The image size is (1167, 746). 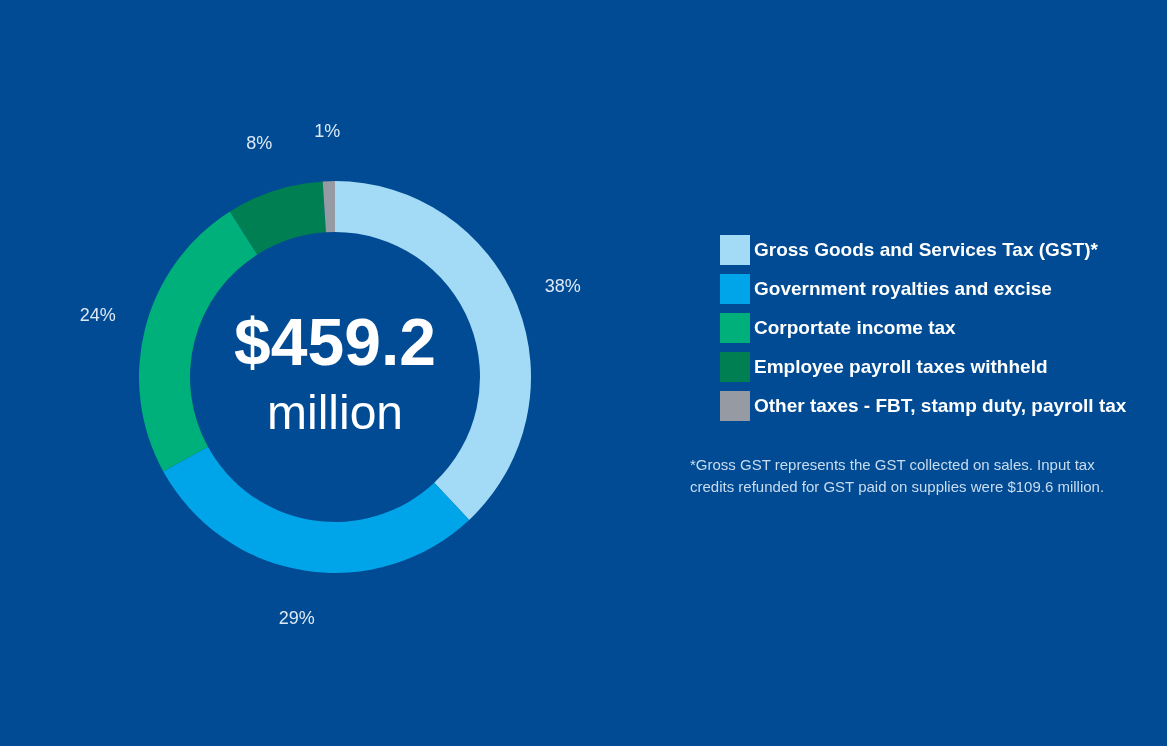 I want to click on legend-label: Government royalties and excise, so click(x=903, y=288).